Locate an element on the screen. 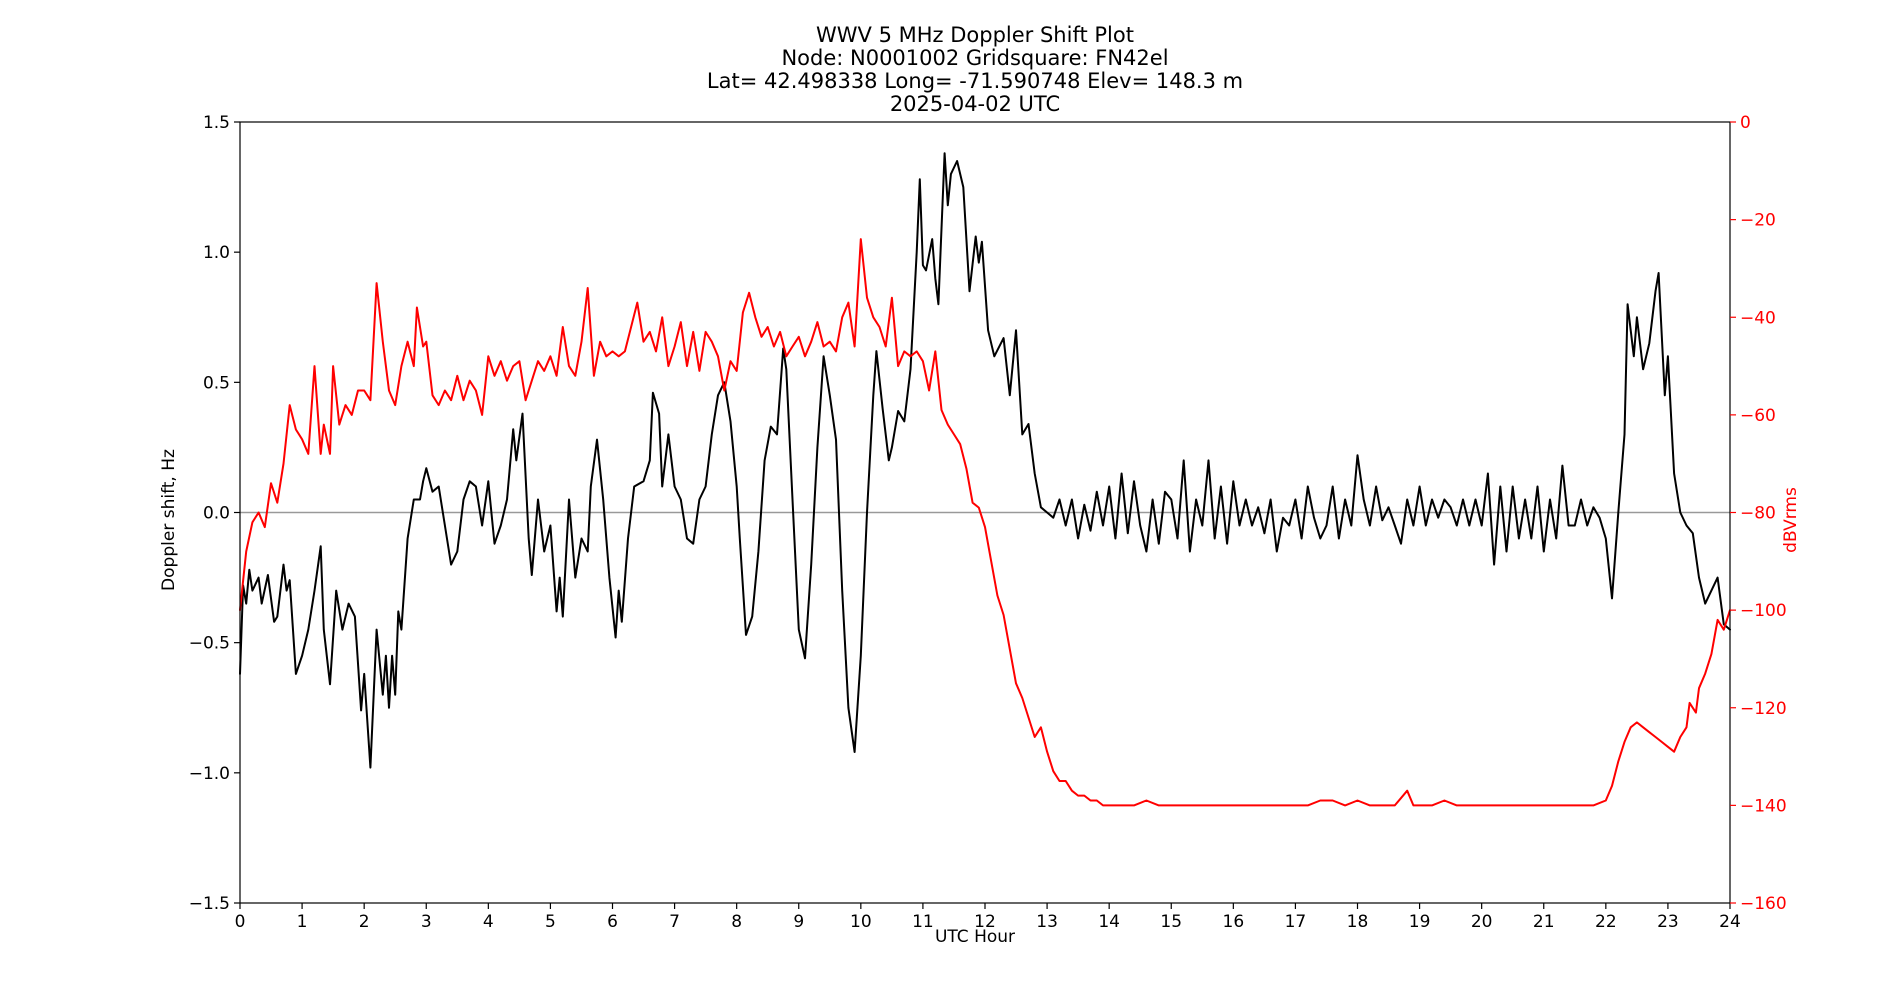 This screenshot has width=1900, height=1000. y-tick-label: 0.0 is located at coordinates (216, 514).